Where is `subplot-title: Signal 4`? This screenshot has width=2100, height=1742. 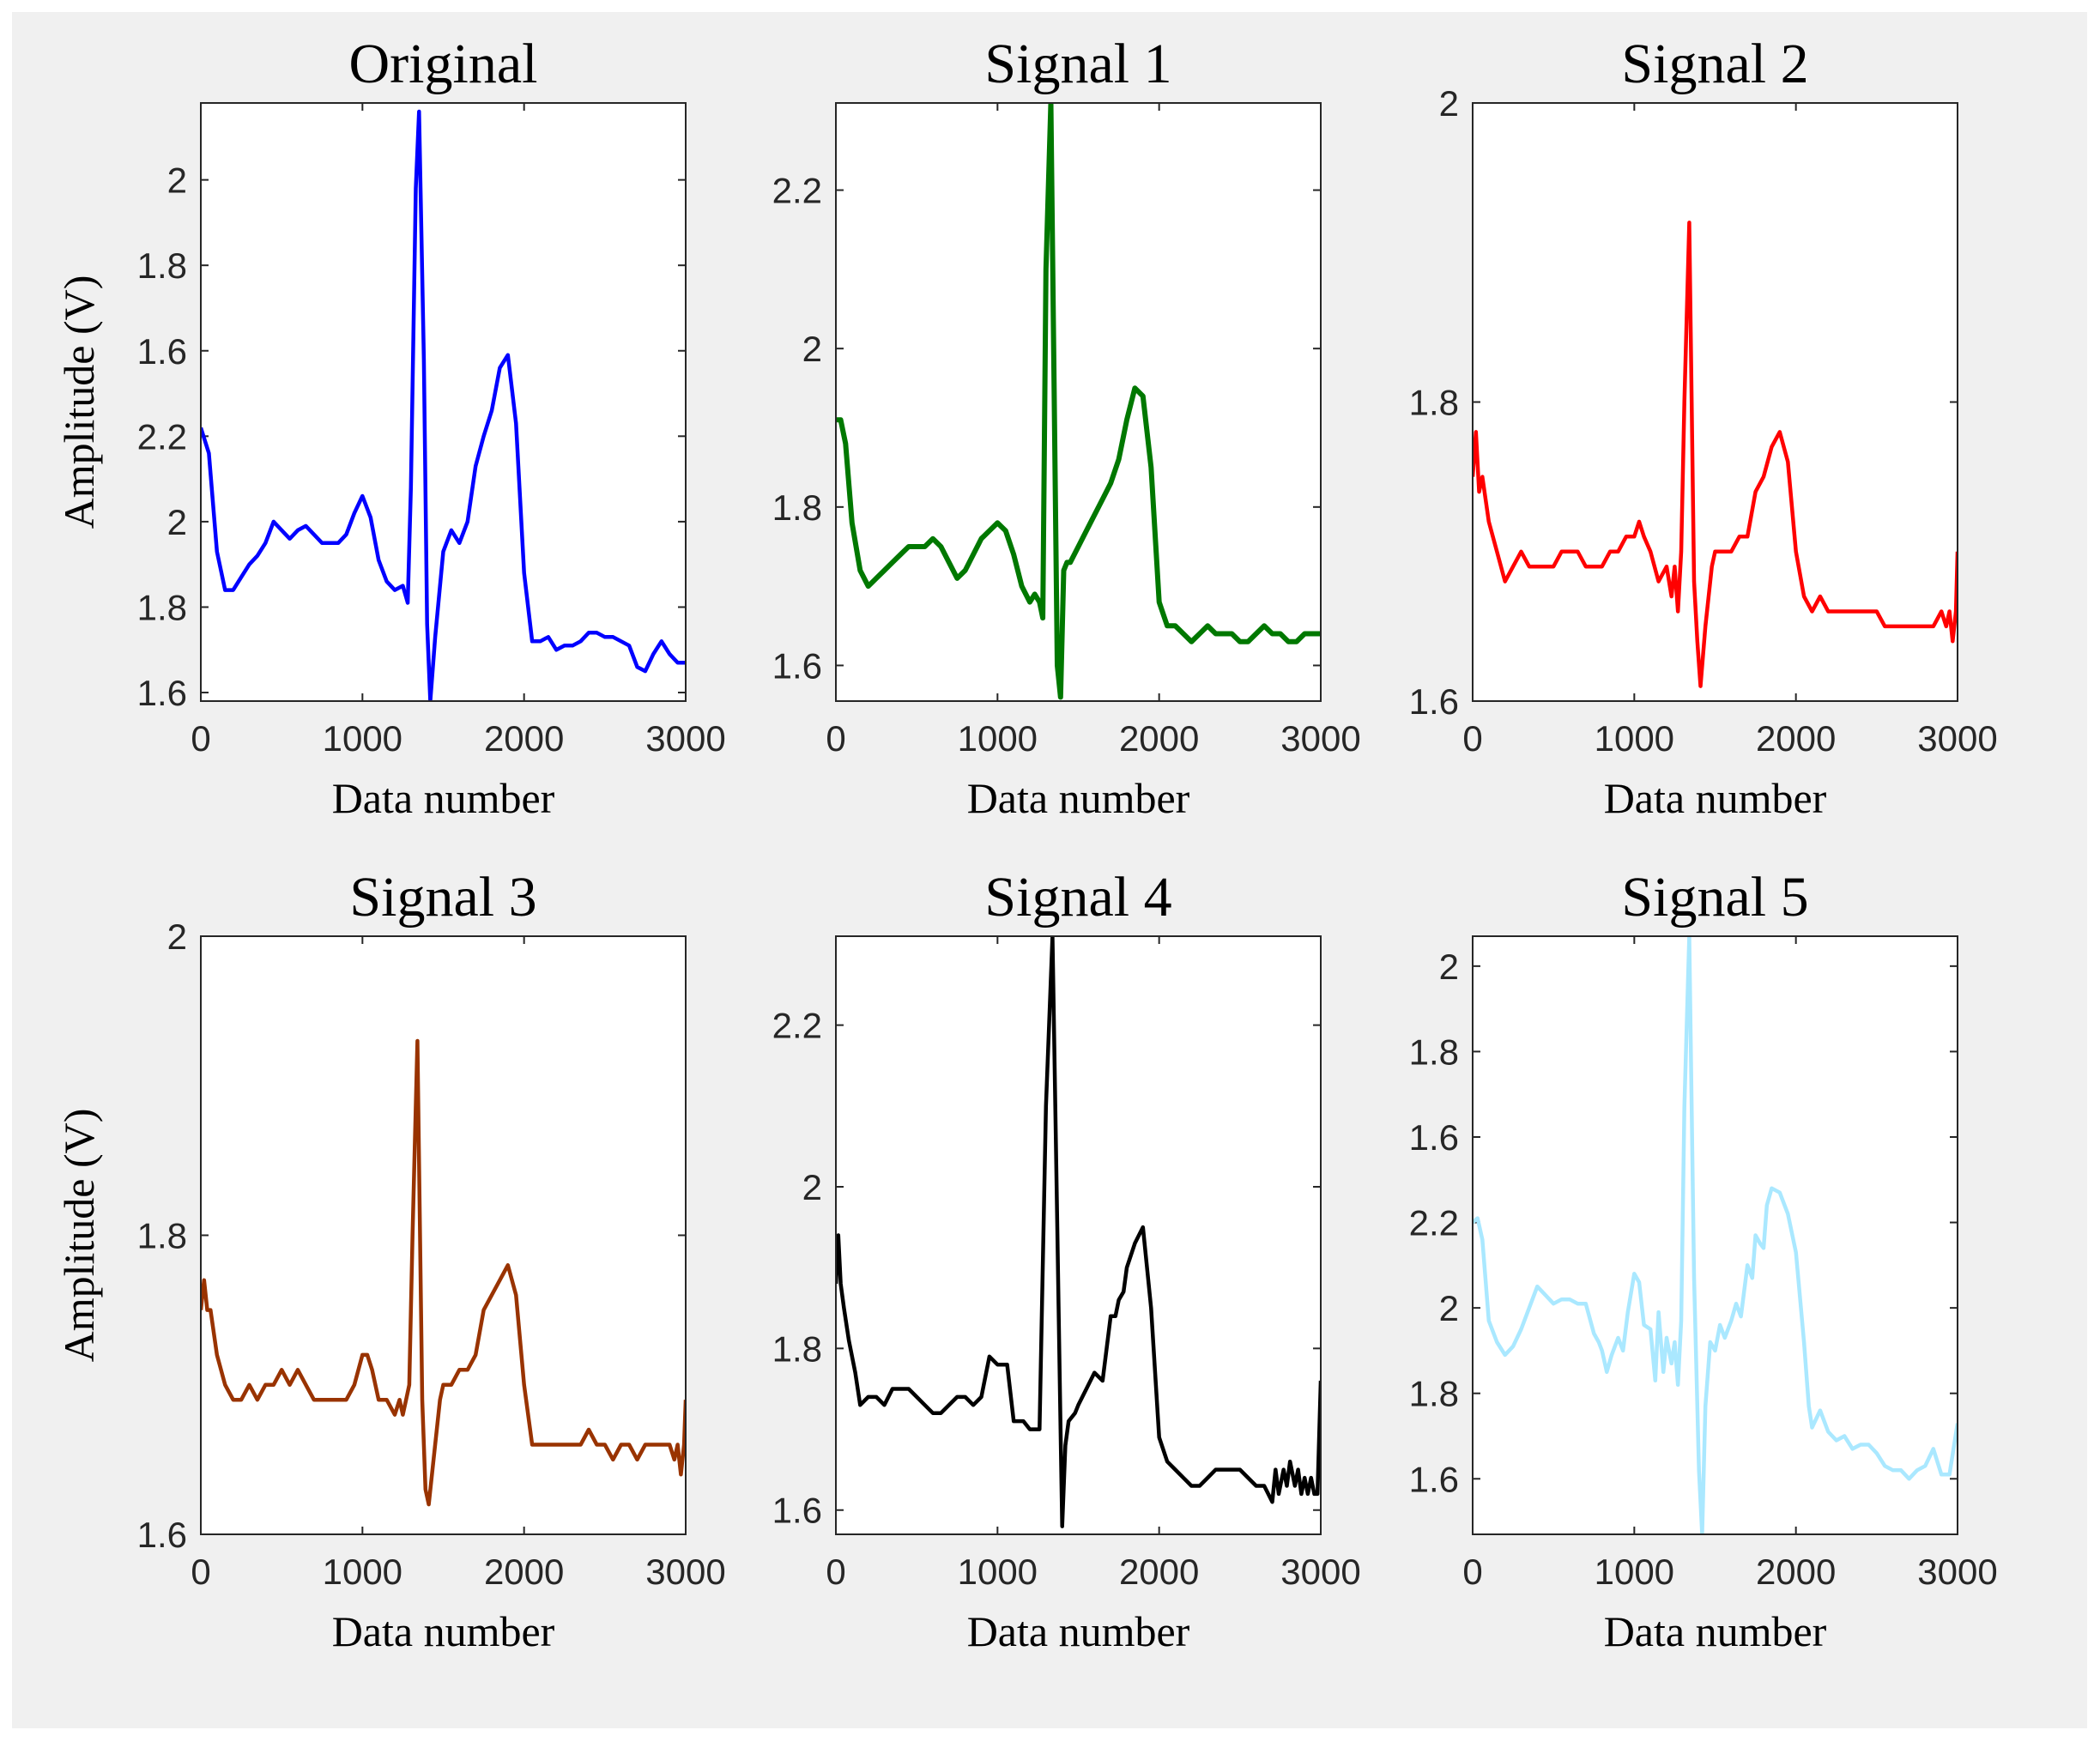 subplot-title: Signal 4 is located at coordinates (1077, 897).